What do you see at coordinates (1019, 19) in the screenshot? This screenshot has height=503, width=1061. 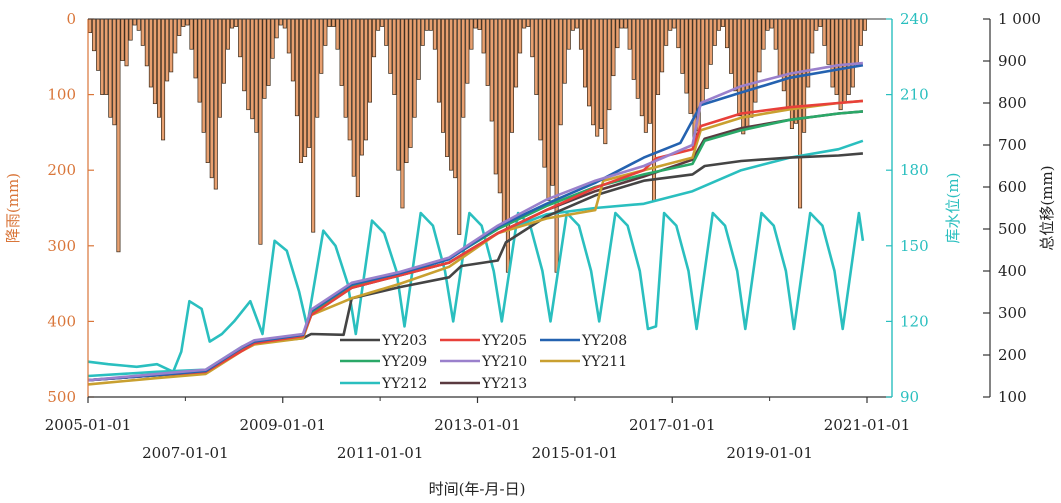 I see `disp-tick-label: 1 000` at bounding box center [1019, 19].